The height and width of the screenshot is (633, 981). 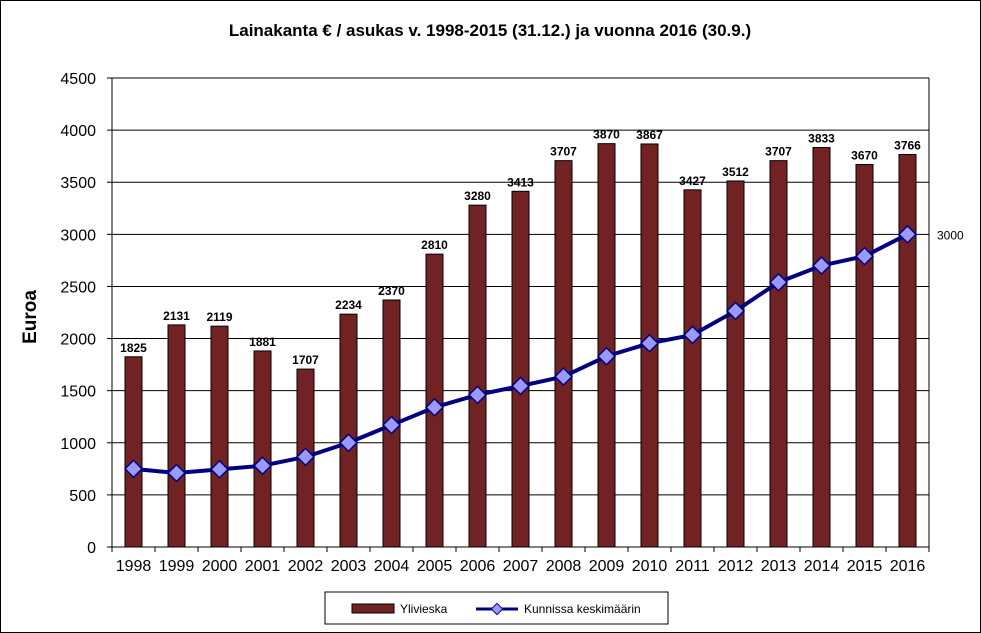 I want to click on bar-data-label: 2234, so click(x=348, y=305).